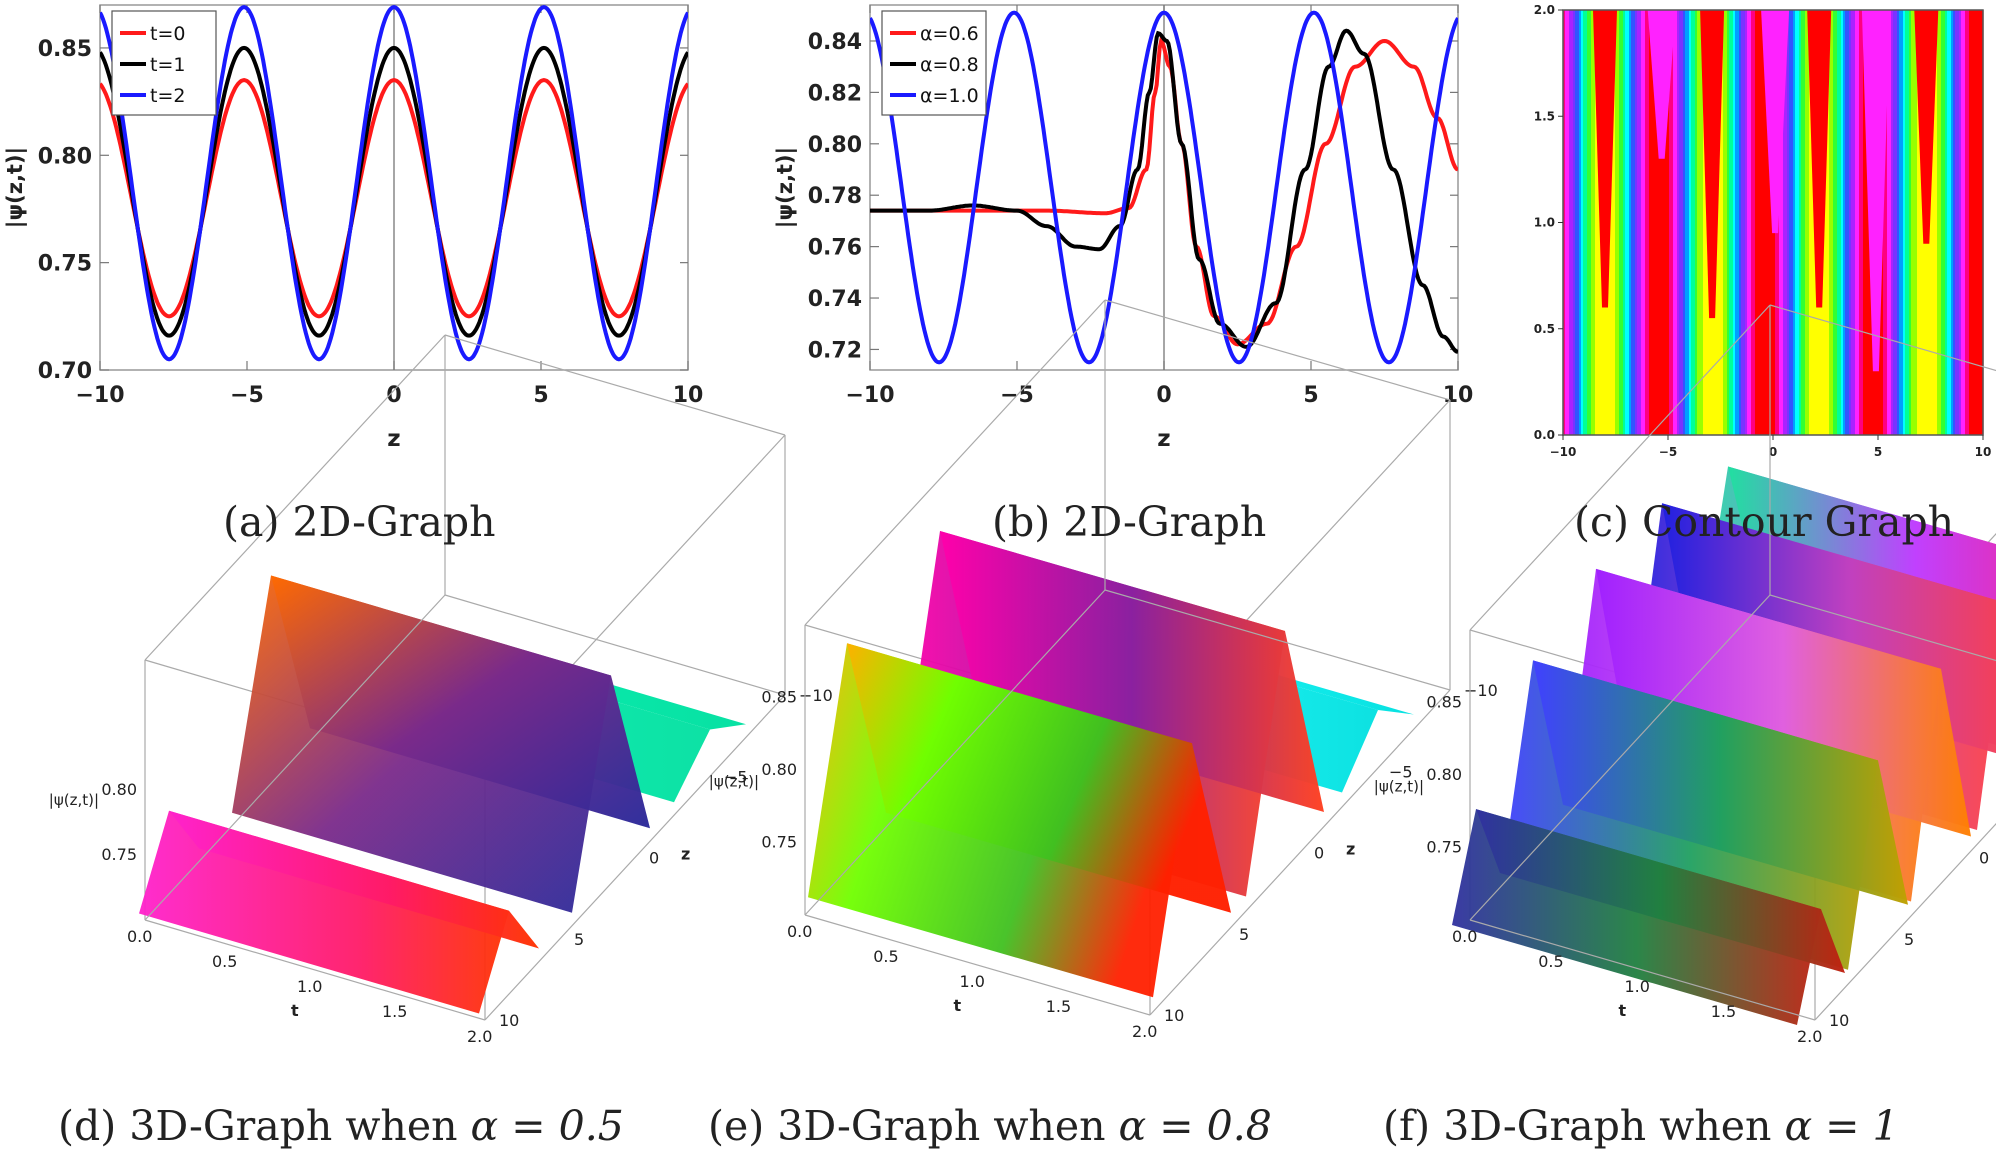 The height and width of the screenshot is (1152, 1996). Describe the element at coordinates (65, 49) in the screenshot. I see `y-tick-label: 0.85` at that location.